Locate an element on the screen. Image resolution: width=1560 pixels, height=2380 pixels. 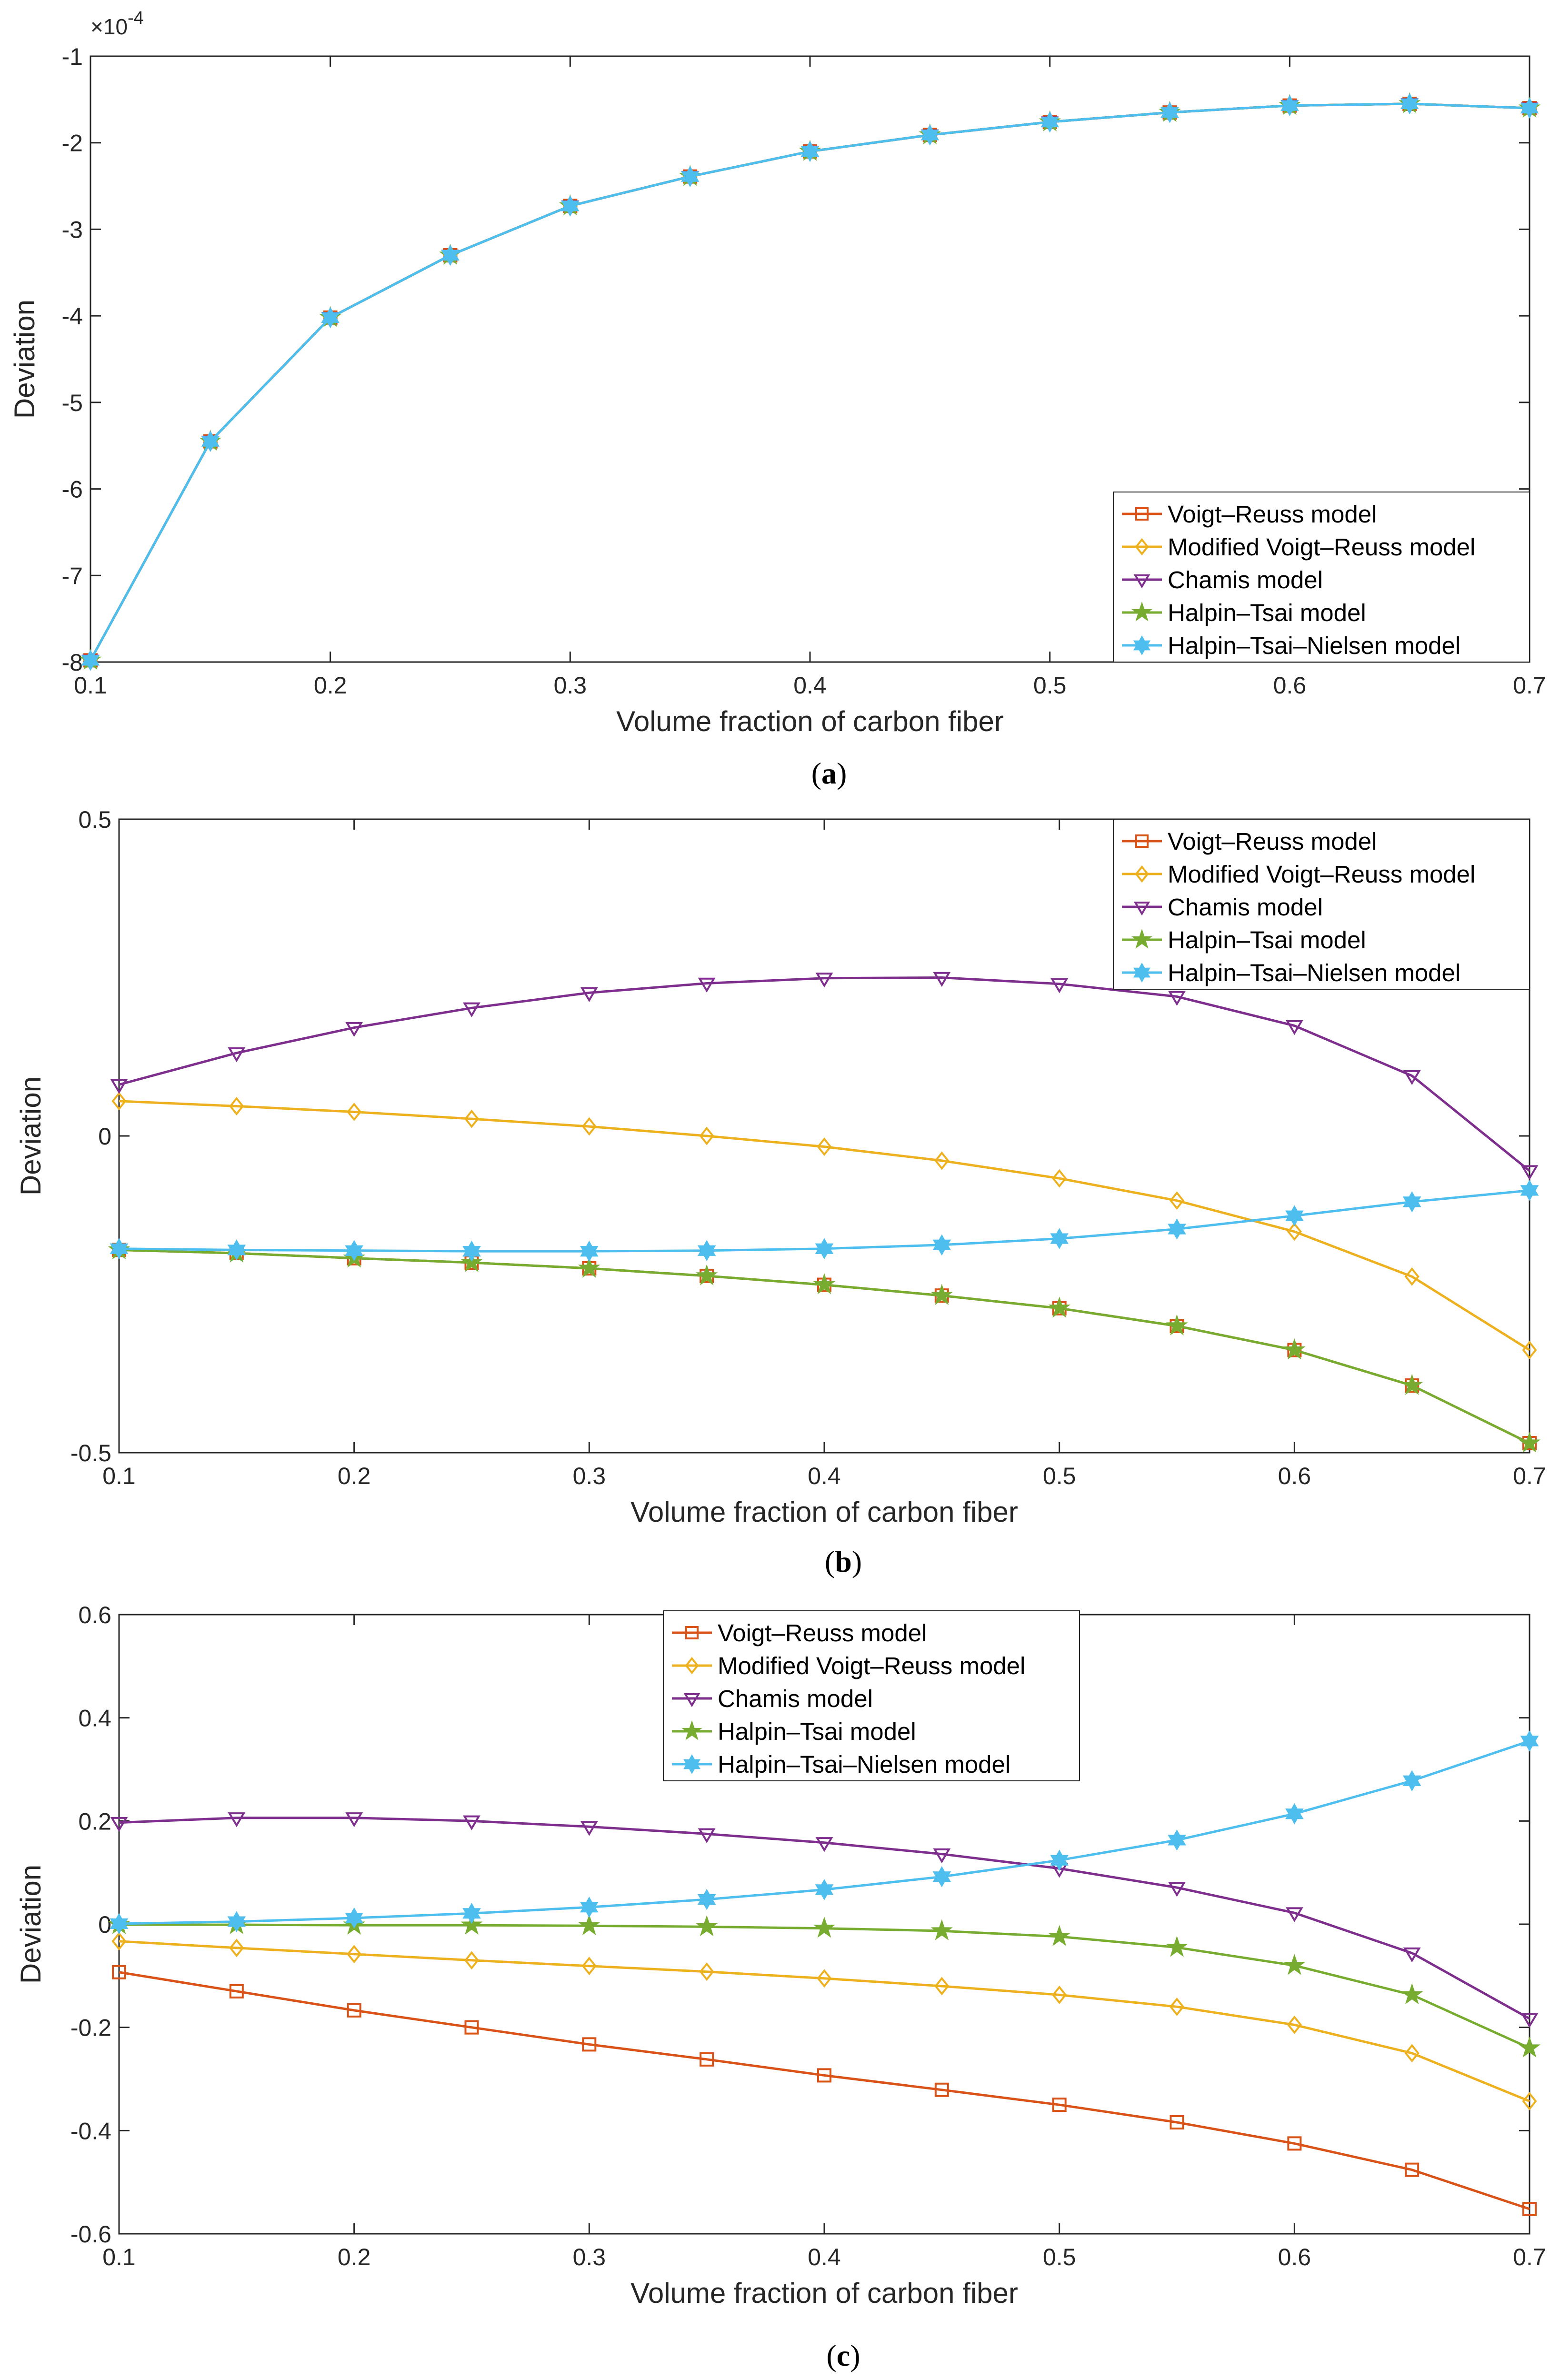
y-tick-label: 0 is located at coordinates (104, 1136).